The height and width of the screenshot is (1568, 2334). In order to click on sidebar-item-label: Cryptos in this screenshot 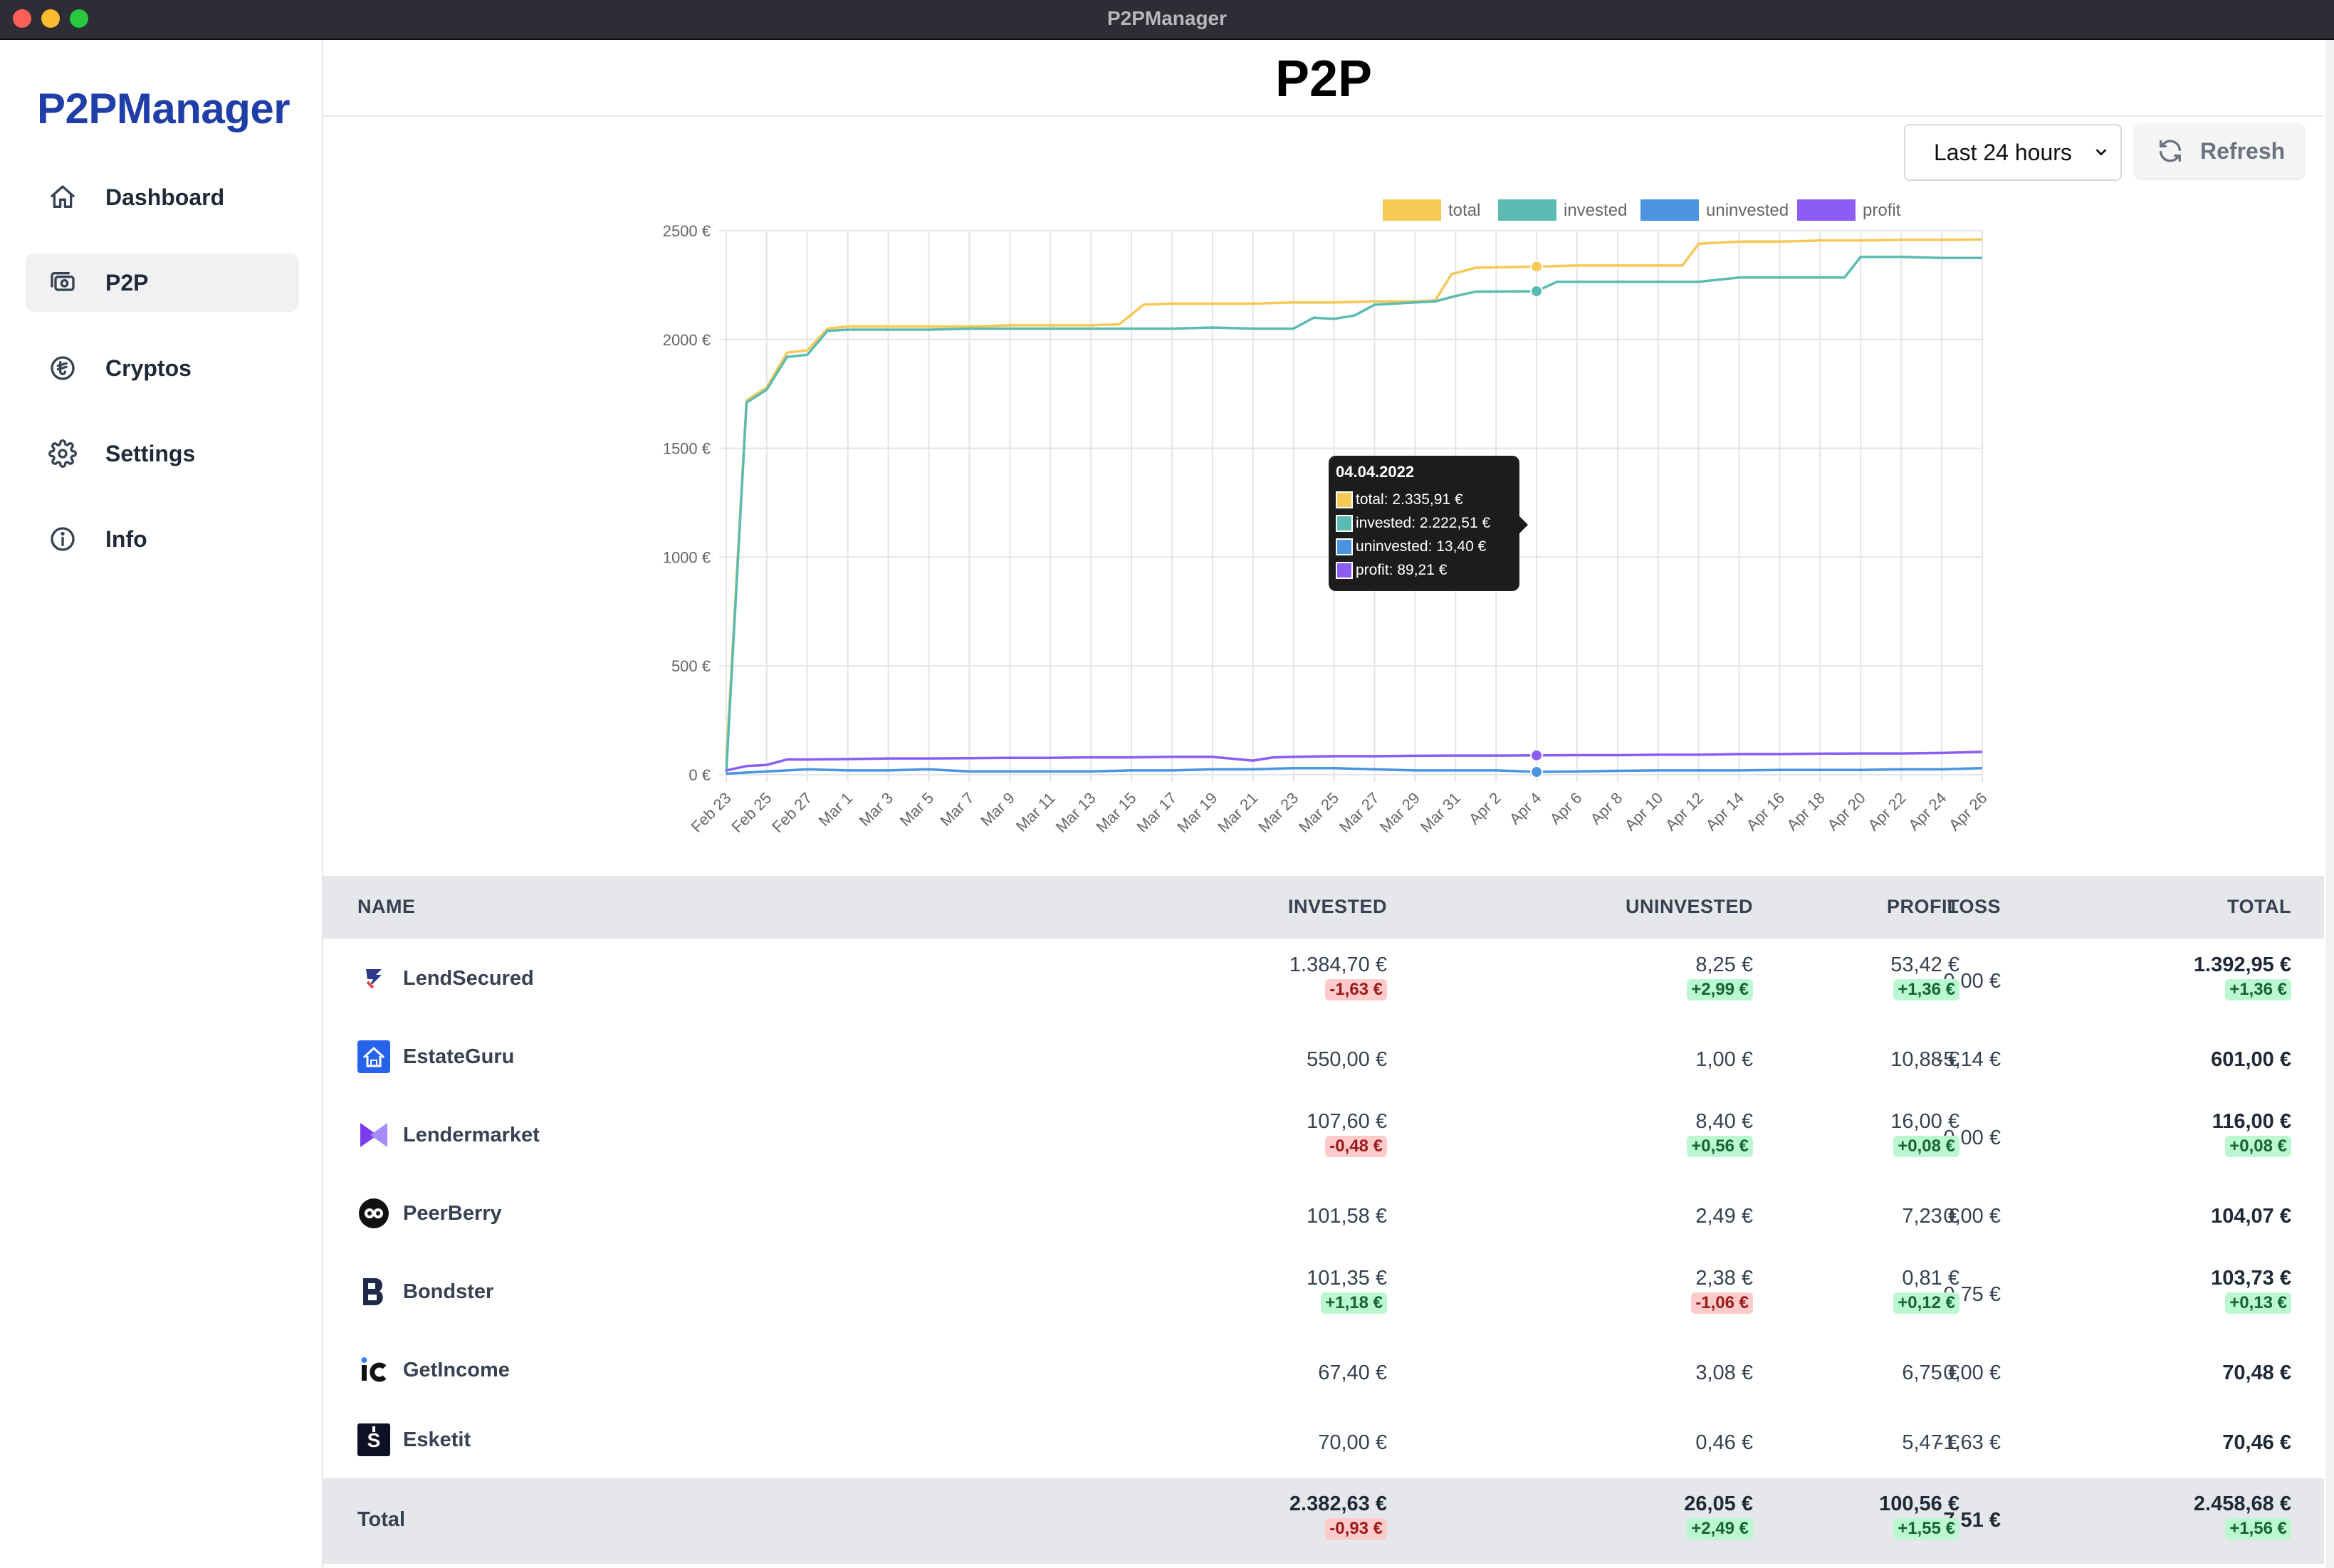, I will do `click(148, 368)`.